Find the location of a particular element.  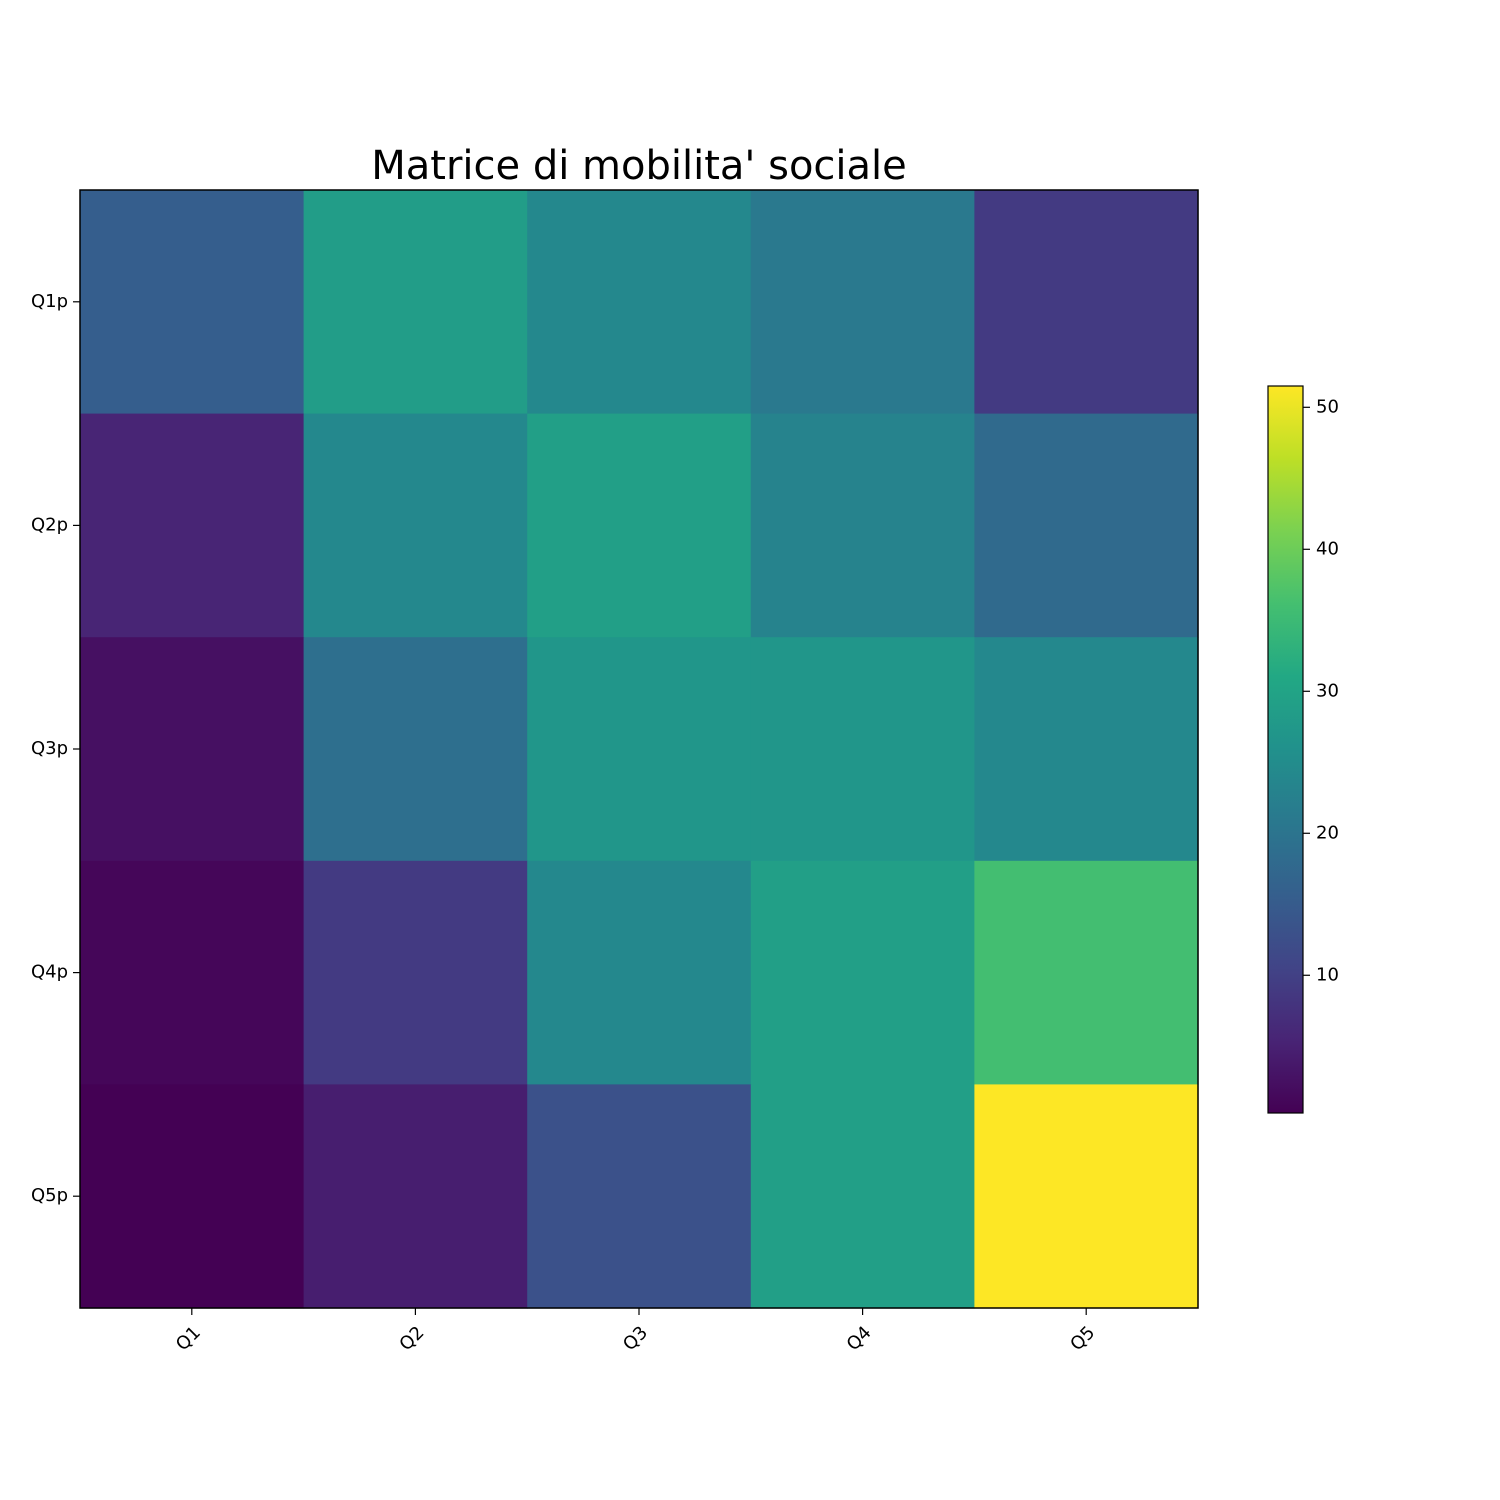

colorbar-frame is located at coordinates (1285, 749).